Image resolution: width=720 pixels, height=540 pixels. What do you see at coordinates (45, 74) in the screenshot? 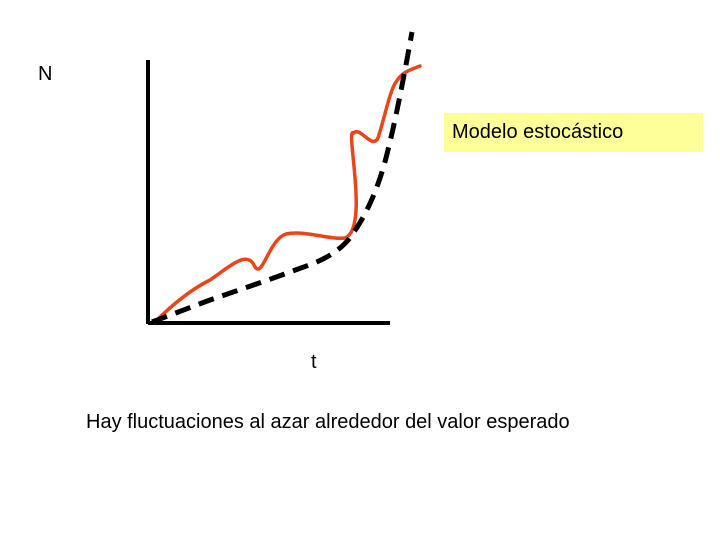
I see `y-axis-label: N` at bounding box center [45, 74].